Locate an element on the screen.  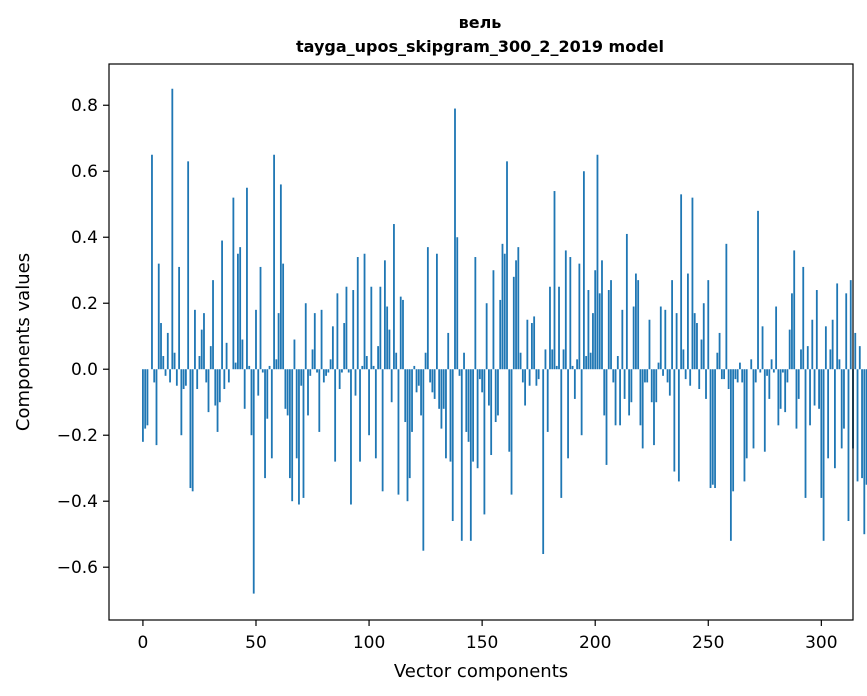
y-tick-label: −0.4 is located at coordinates (77, 502).